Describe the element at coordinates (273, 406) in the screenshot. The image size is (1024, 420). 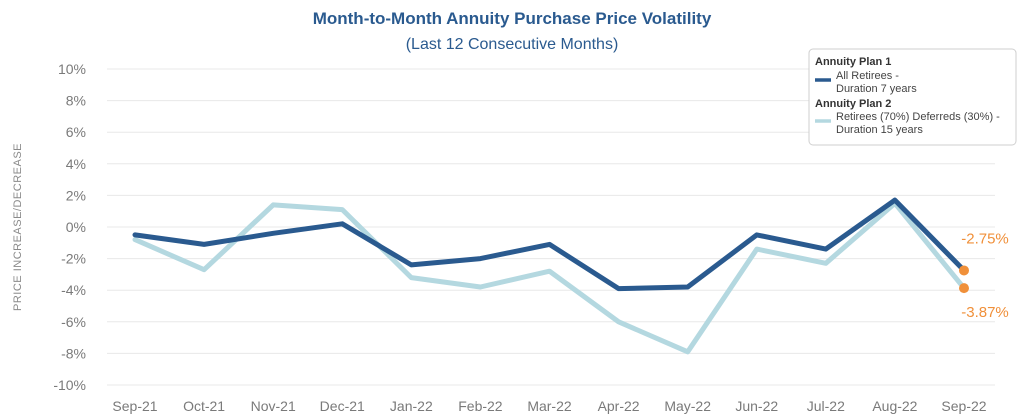
I see `x-tick-label: Nov-21` at that location.